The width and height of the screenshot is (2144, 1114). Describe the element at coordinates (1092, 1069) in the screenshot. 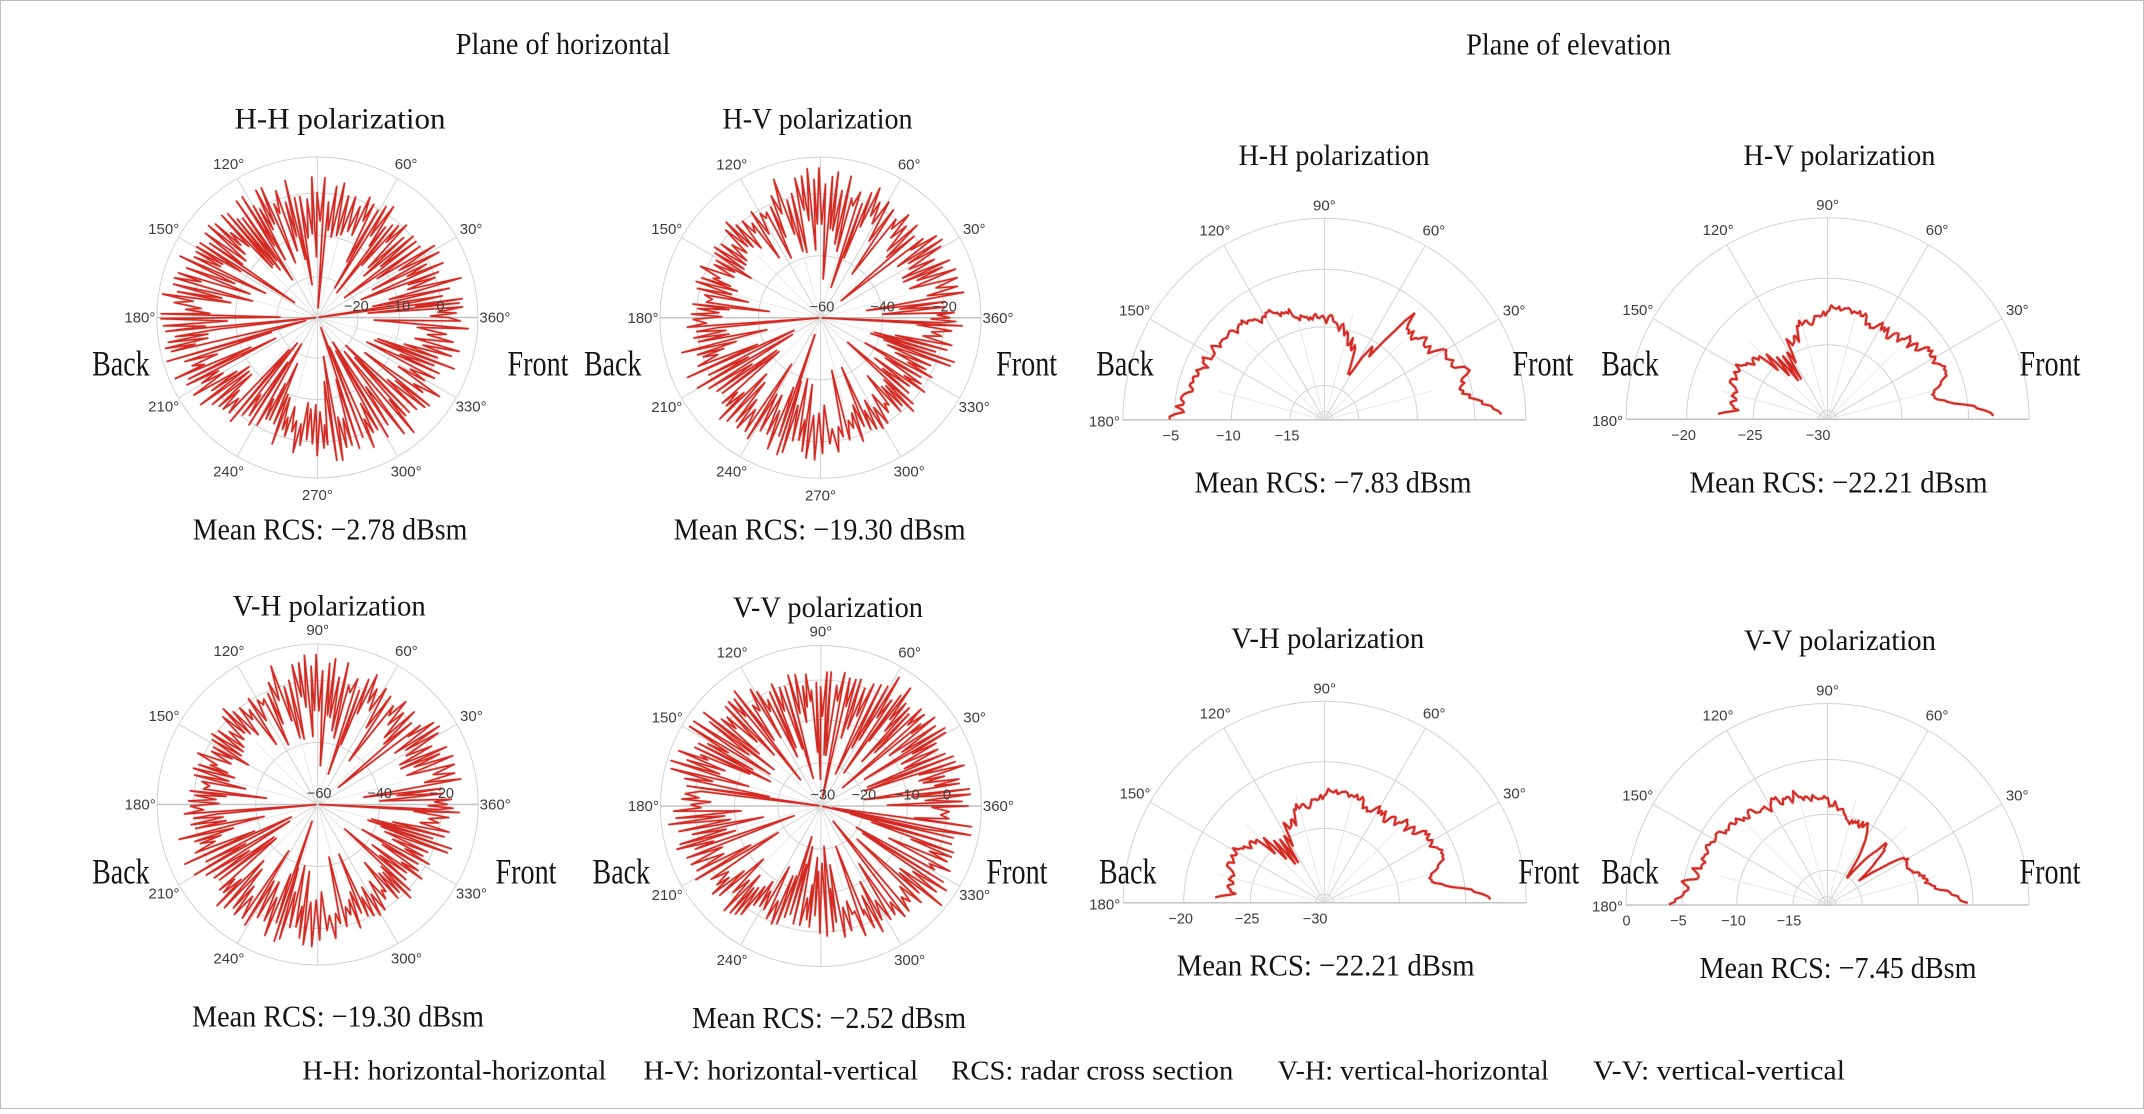

I see `svg-text: RCS: radar cross section` at that location.